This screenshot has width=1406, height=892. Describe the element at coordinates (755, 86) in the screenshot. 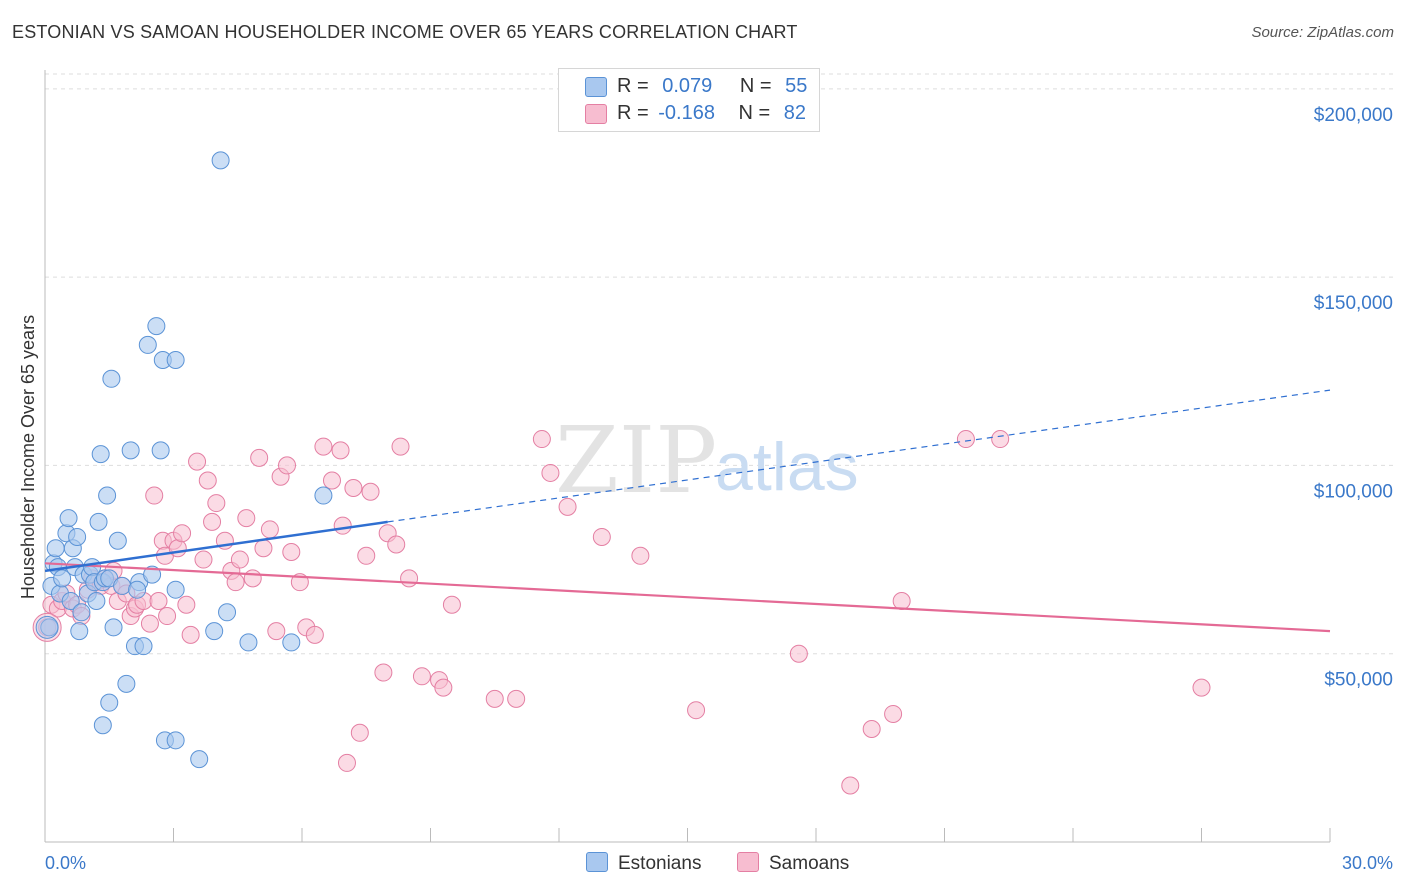

I see `estonians-n-label: N =` at that location.